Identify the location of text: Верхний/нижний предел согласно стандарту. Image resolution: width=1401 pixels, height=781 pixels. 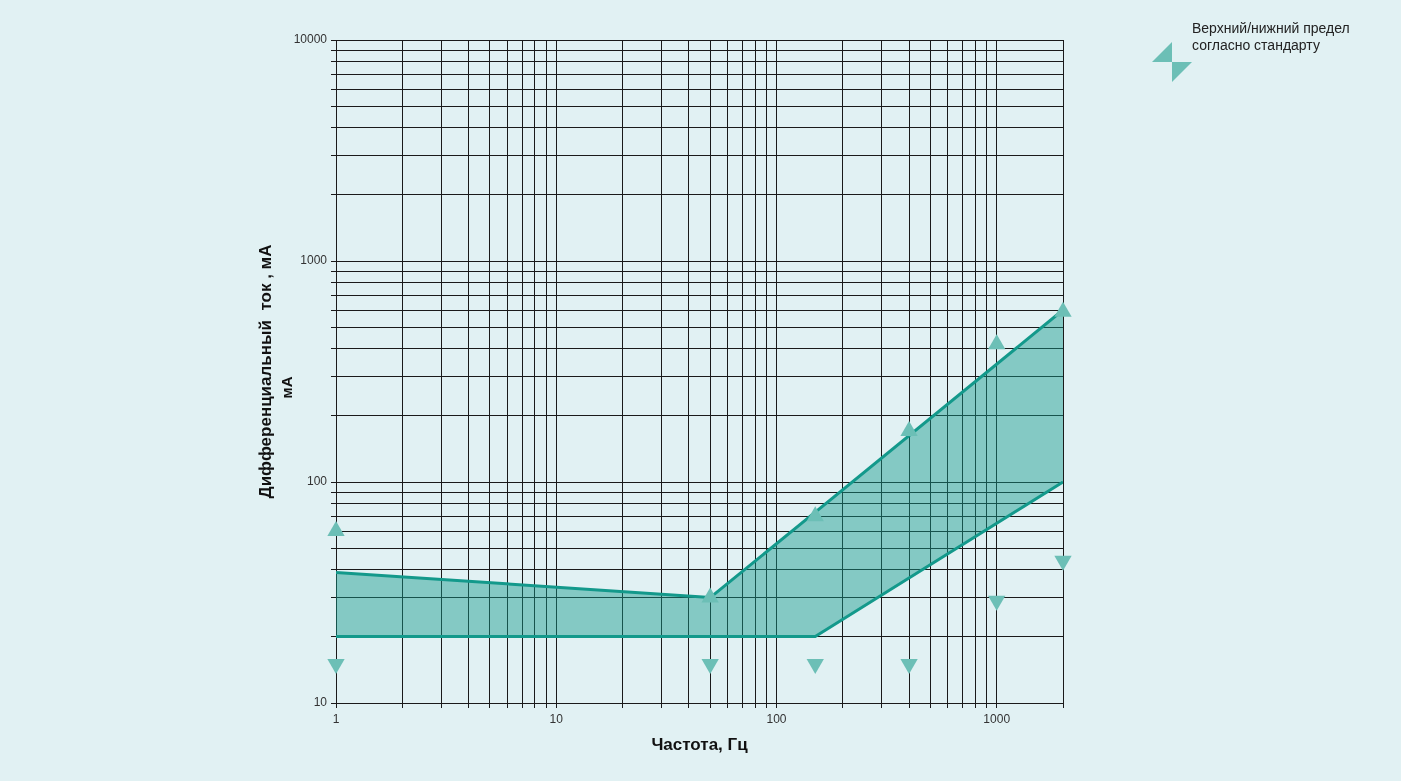
(1271, 37).